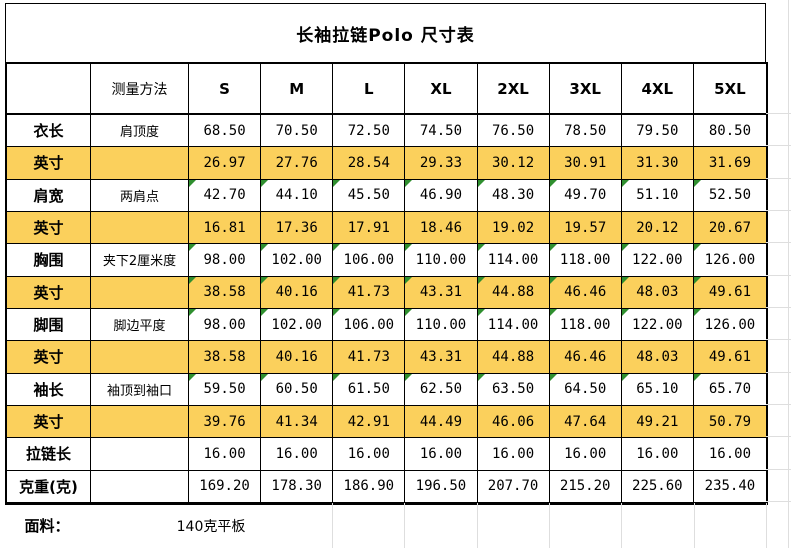 This screenshot has height=548, width=791. Describe the element at coordinates (211, 526) in the screenshot. I see `fabric-value: 140克平板` at that location.